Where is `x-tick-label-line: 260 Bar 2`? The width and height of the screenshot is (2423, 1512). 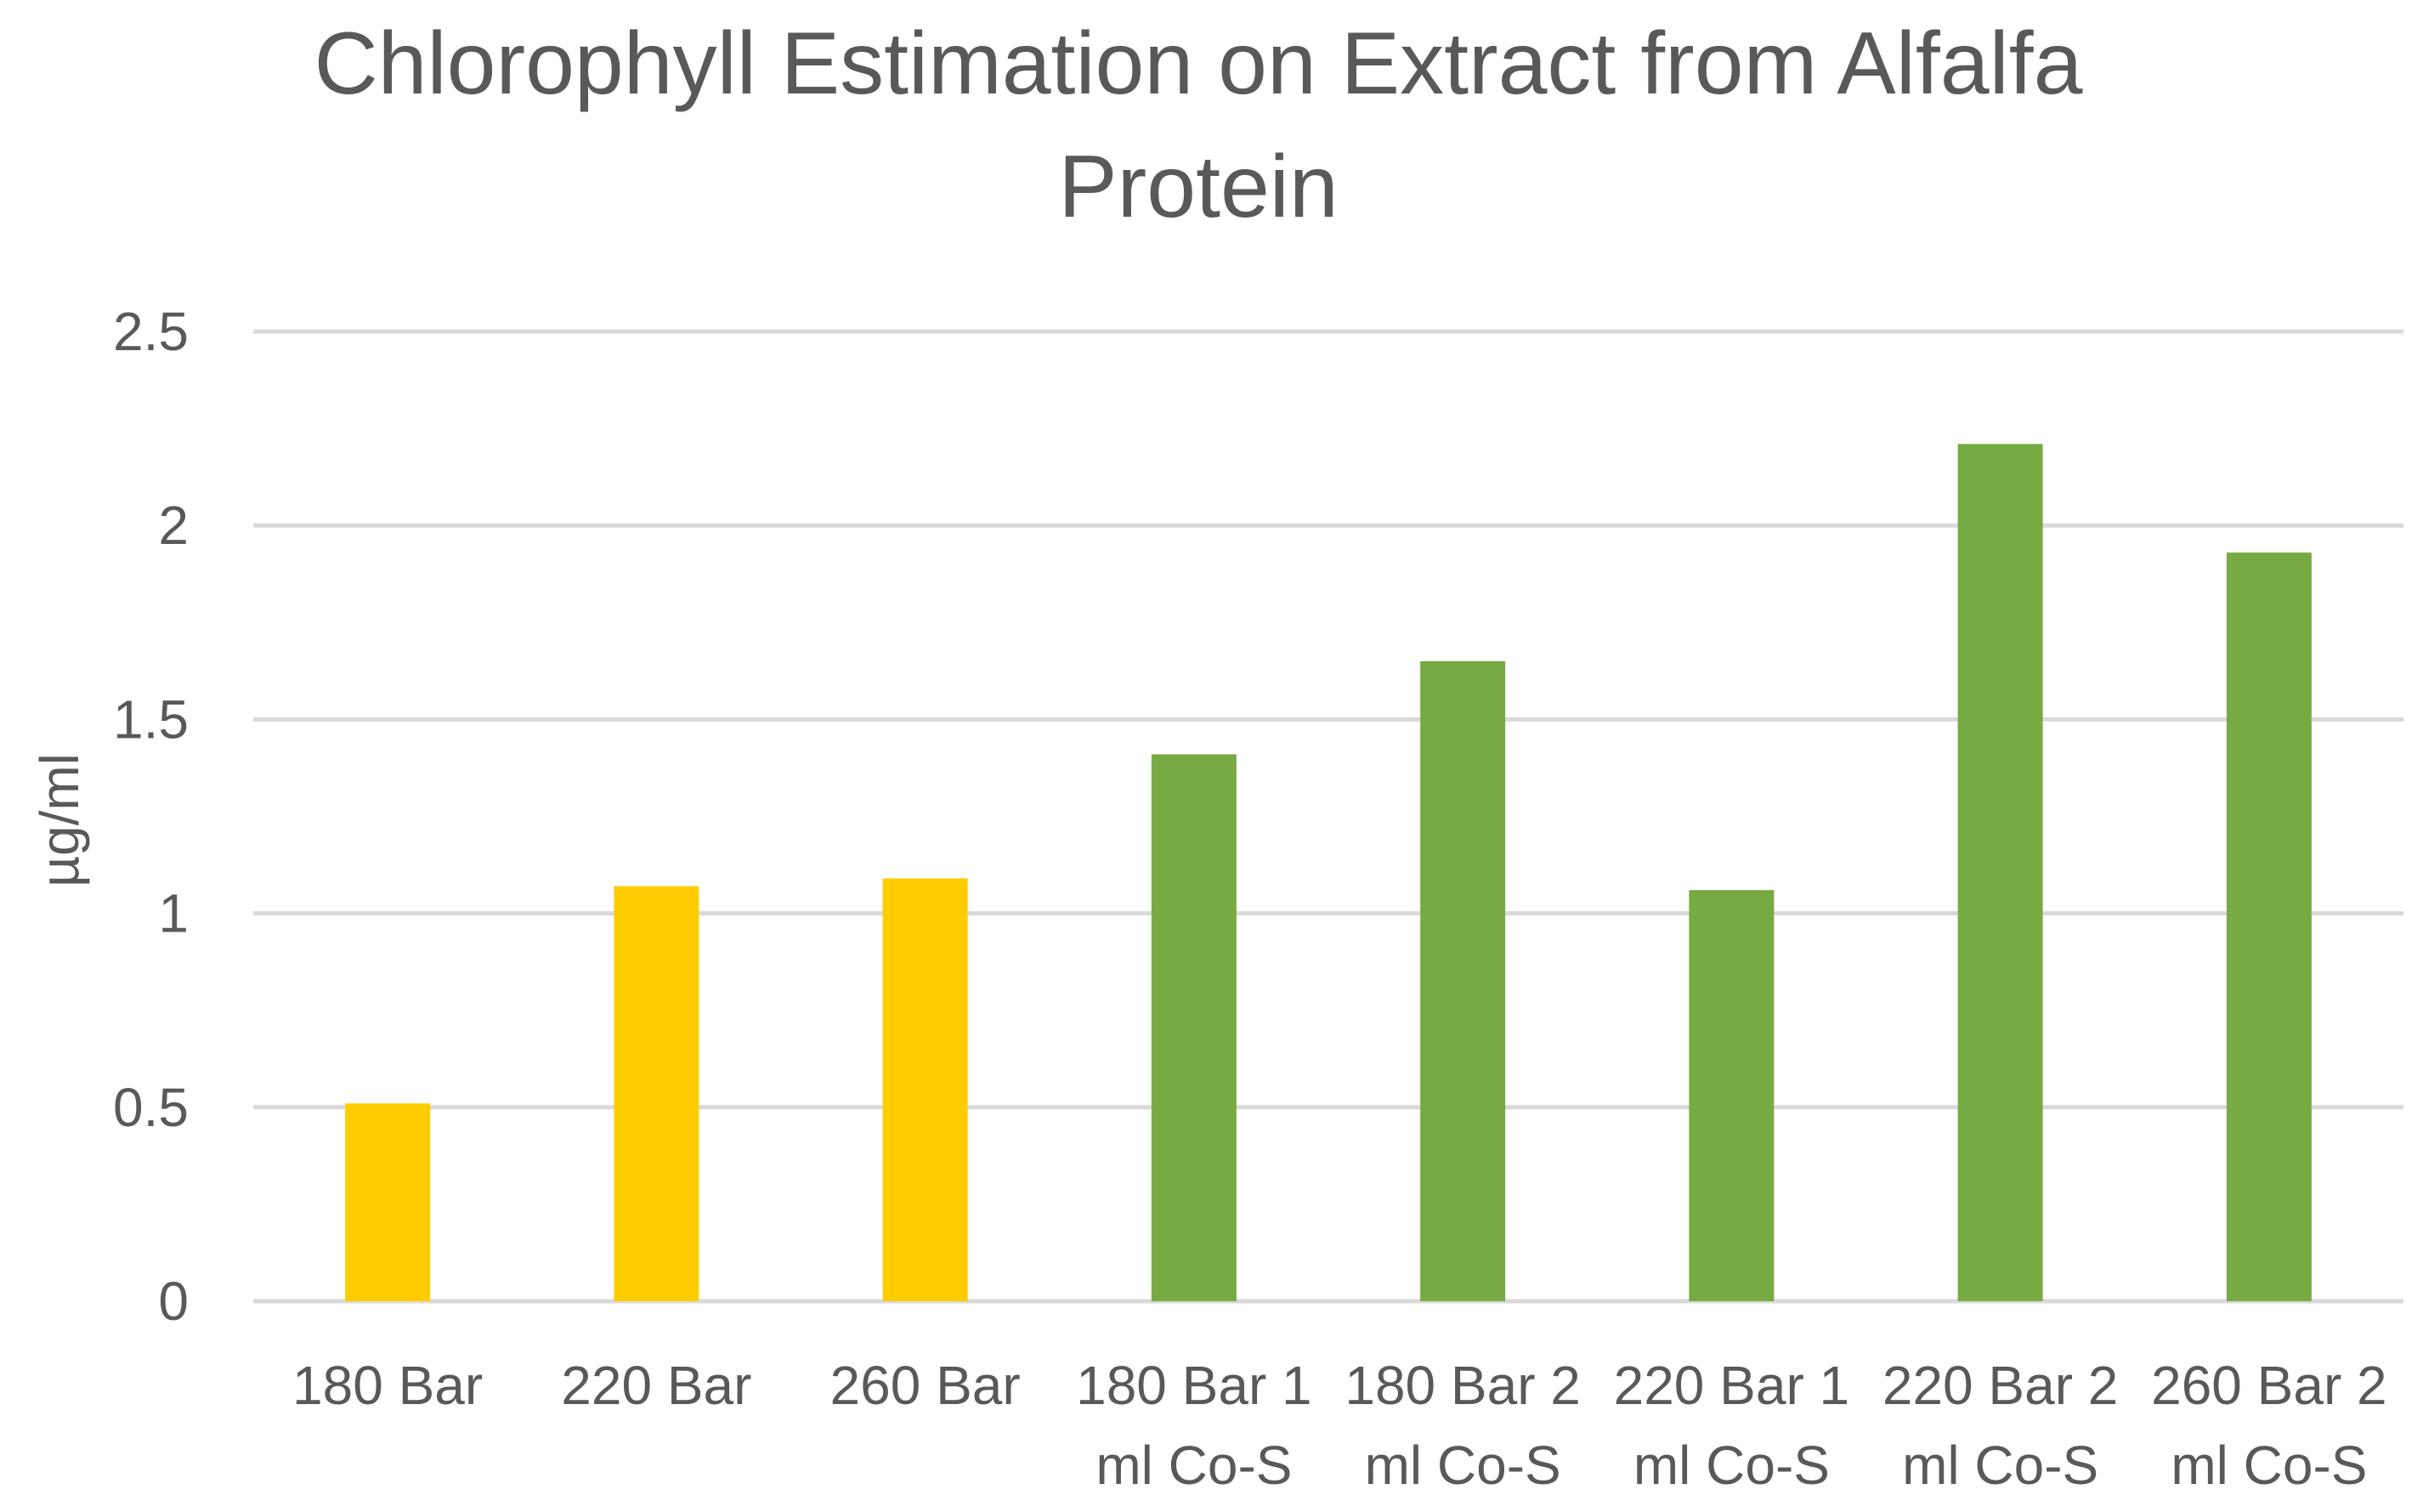
x-tick-label-line: 260 Bar 2 is located at coordinates (2269, 1385).